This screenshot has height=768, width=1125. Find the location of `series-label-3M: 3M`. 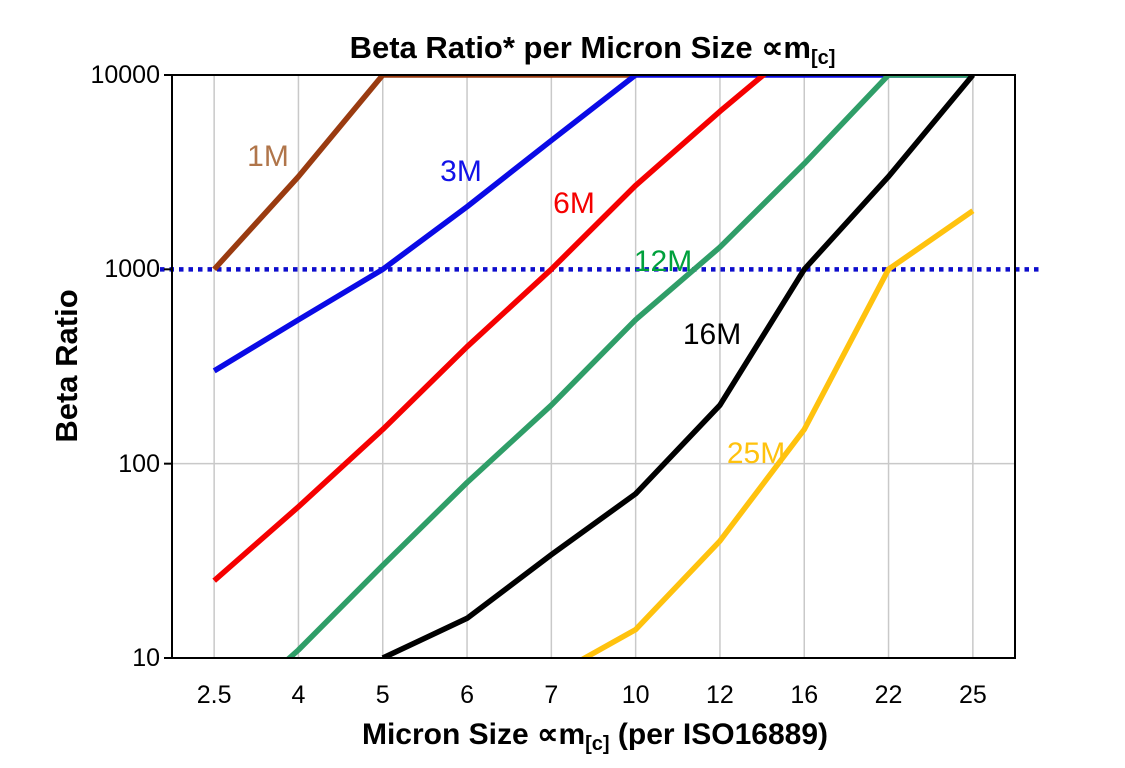

series-label-3M: 3M is located at coordinates (461, 171).